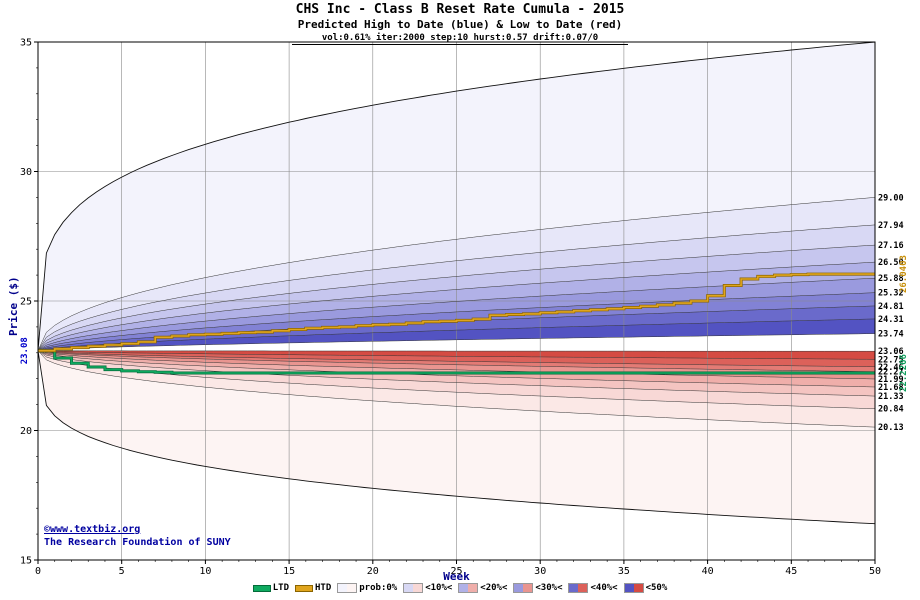  I want to click on low-boundary-label: 21.99, so click(891, 380).